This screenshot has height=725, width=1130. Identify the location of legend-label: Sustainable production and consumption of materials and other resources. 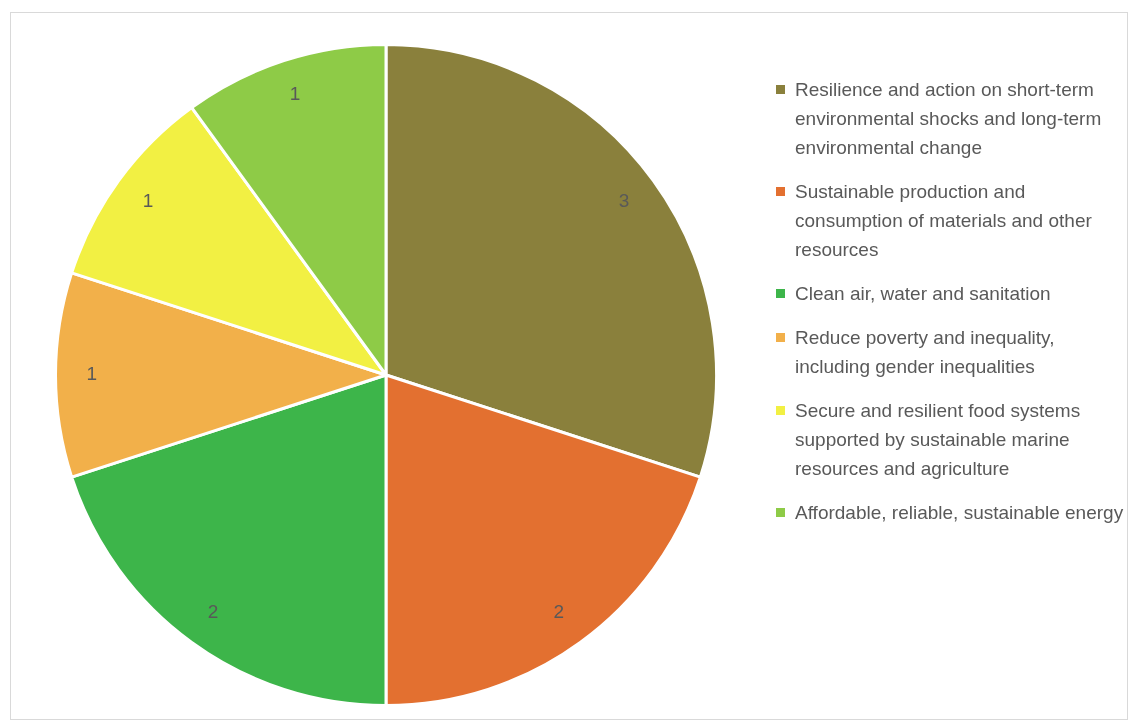
(944, 221).